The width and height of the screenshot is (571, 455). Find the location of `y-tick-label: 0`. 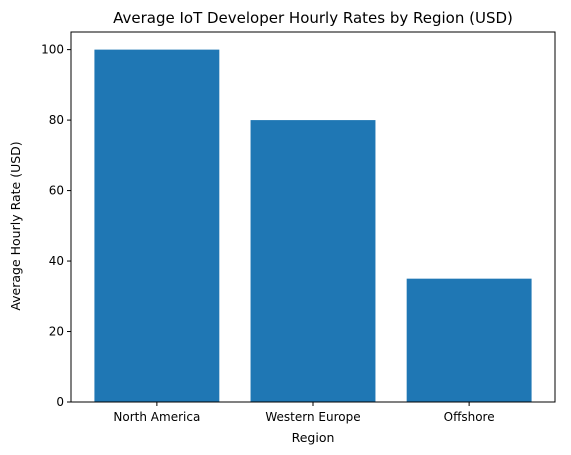

y-tick-label: 0 is located at coordinates (60, 402).